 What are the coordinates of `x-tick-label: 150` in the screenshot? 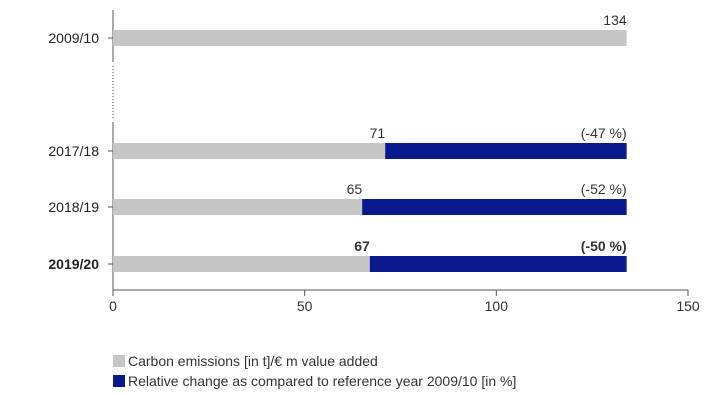 It's located at (688, 306).